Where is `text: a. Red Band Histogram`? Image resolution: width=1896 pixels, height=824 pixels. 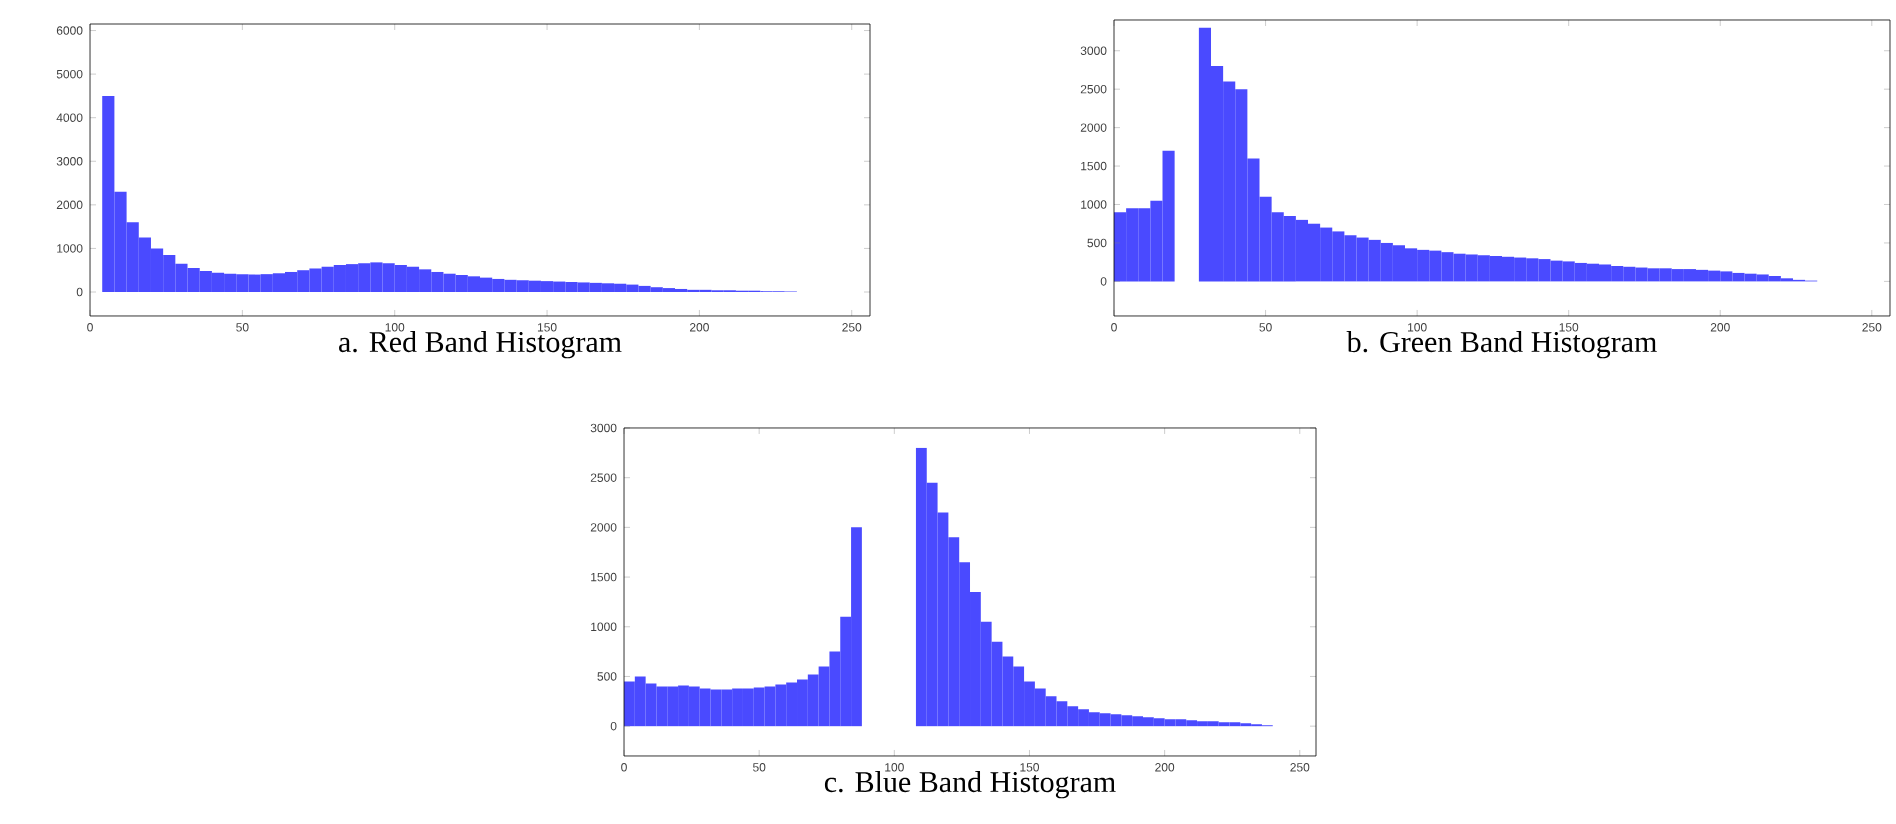 text: a. Red Band Histogram is located at coordinates (480, 345).